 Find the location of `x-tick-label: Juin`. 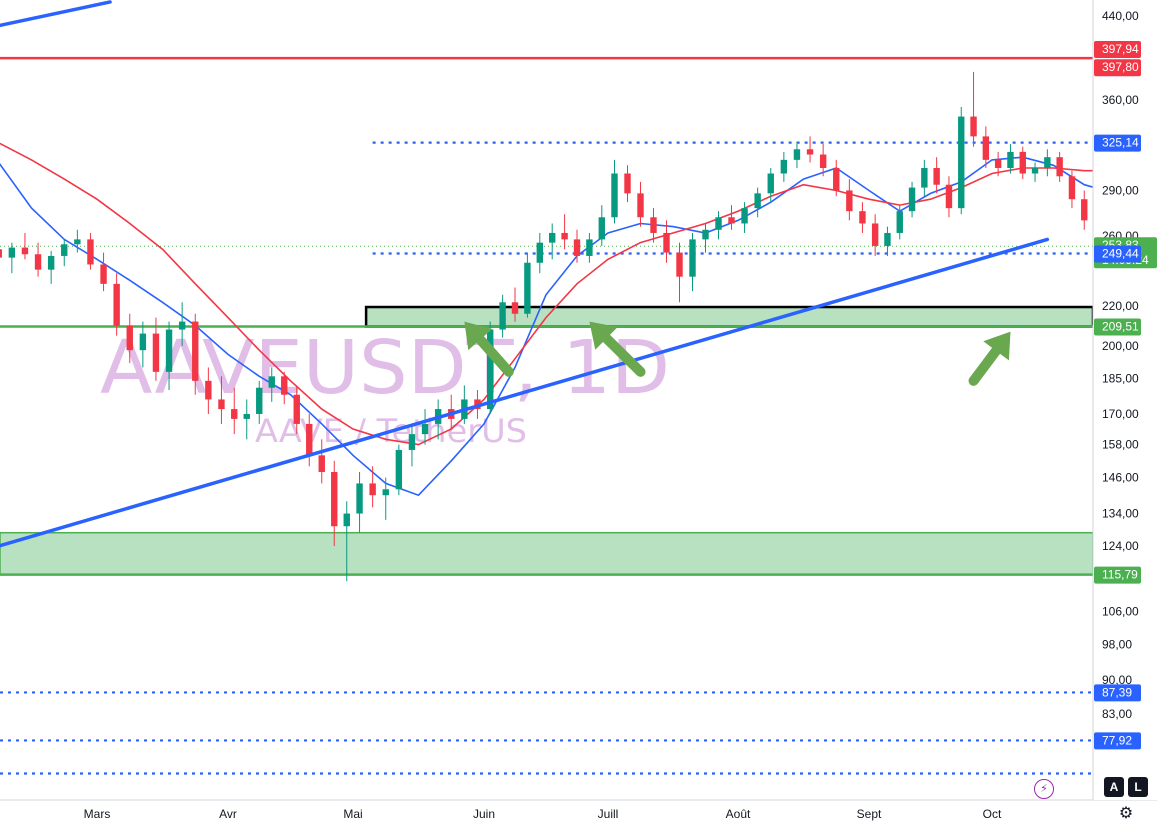

x-tick-label: Juin is located at coordinates (484, 814).